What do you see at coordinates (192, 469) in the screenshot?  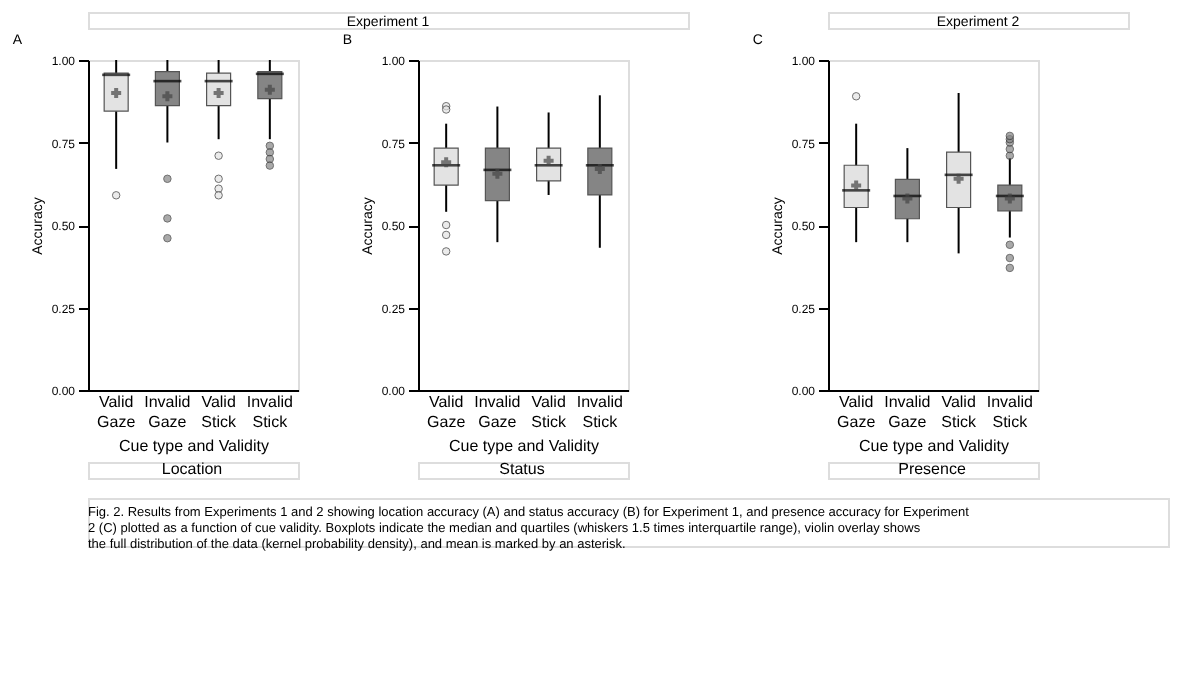 I see `text: Location` at bounding box center [192, 469].